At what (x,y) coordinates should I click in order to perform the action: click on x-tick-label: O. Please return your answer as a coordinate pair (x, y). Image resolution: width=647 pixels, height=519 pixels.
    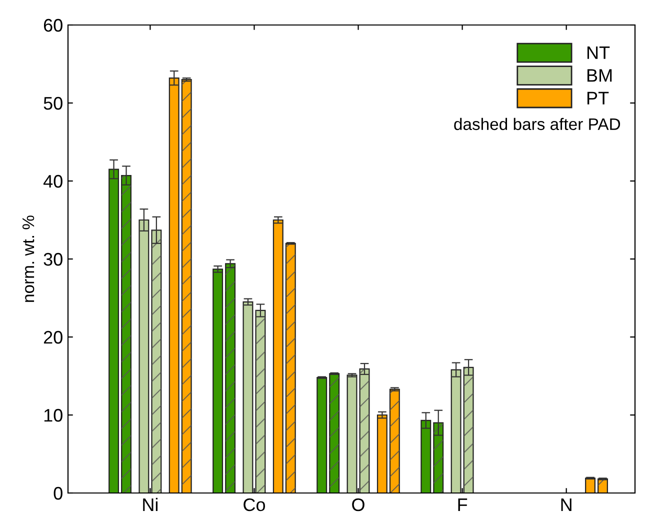
    Looking at the image, I should click on (358, 505).